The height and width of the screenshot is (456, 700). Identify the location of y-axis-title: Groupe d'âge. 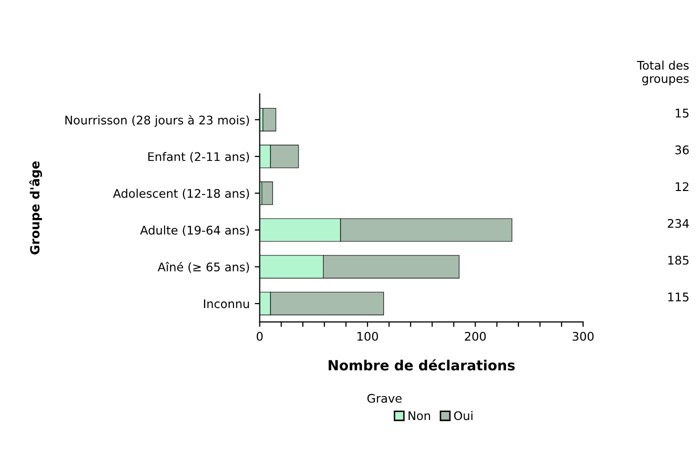
(35, 207).